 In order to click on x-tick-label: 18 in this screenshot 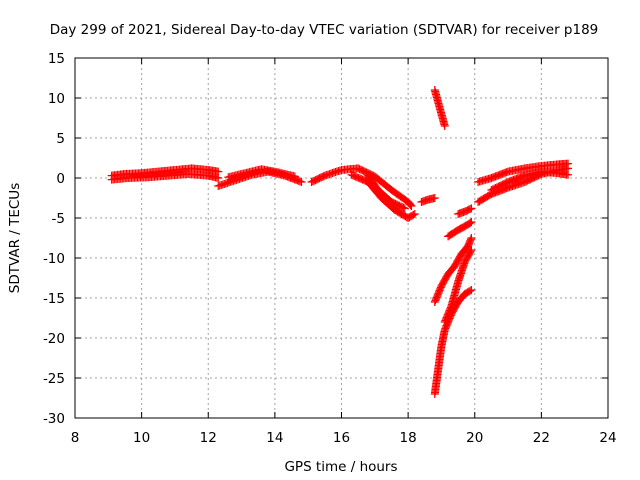, I will do `click(408, 438)`.